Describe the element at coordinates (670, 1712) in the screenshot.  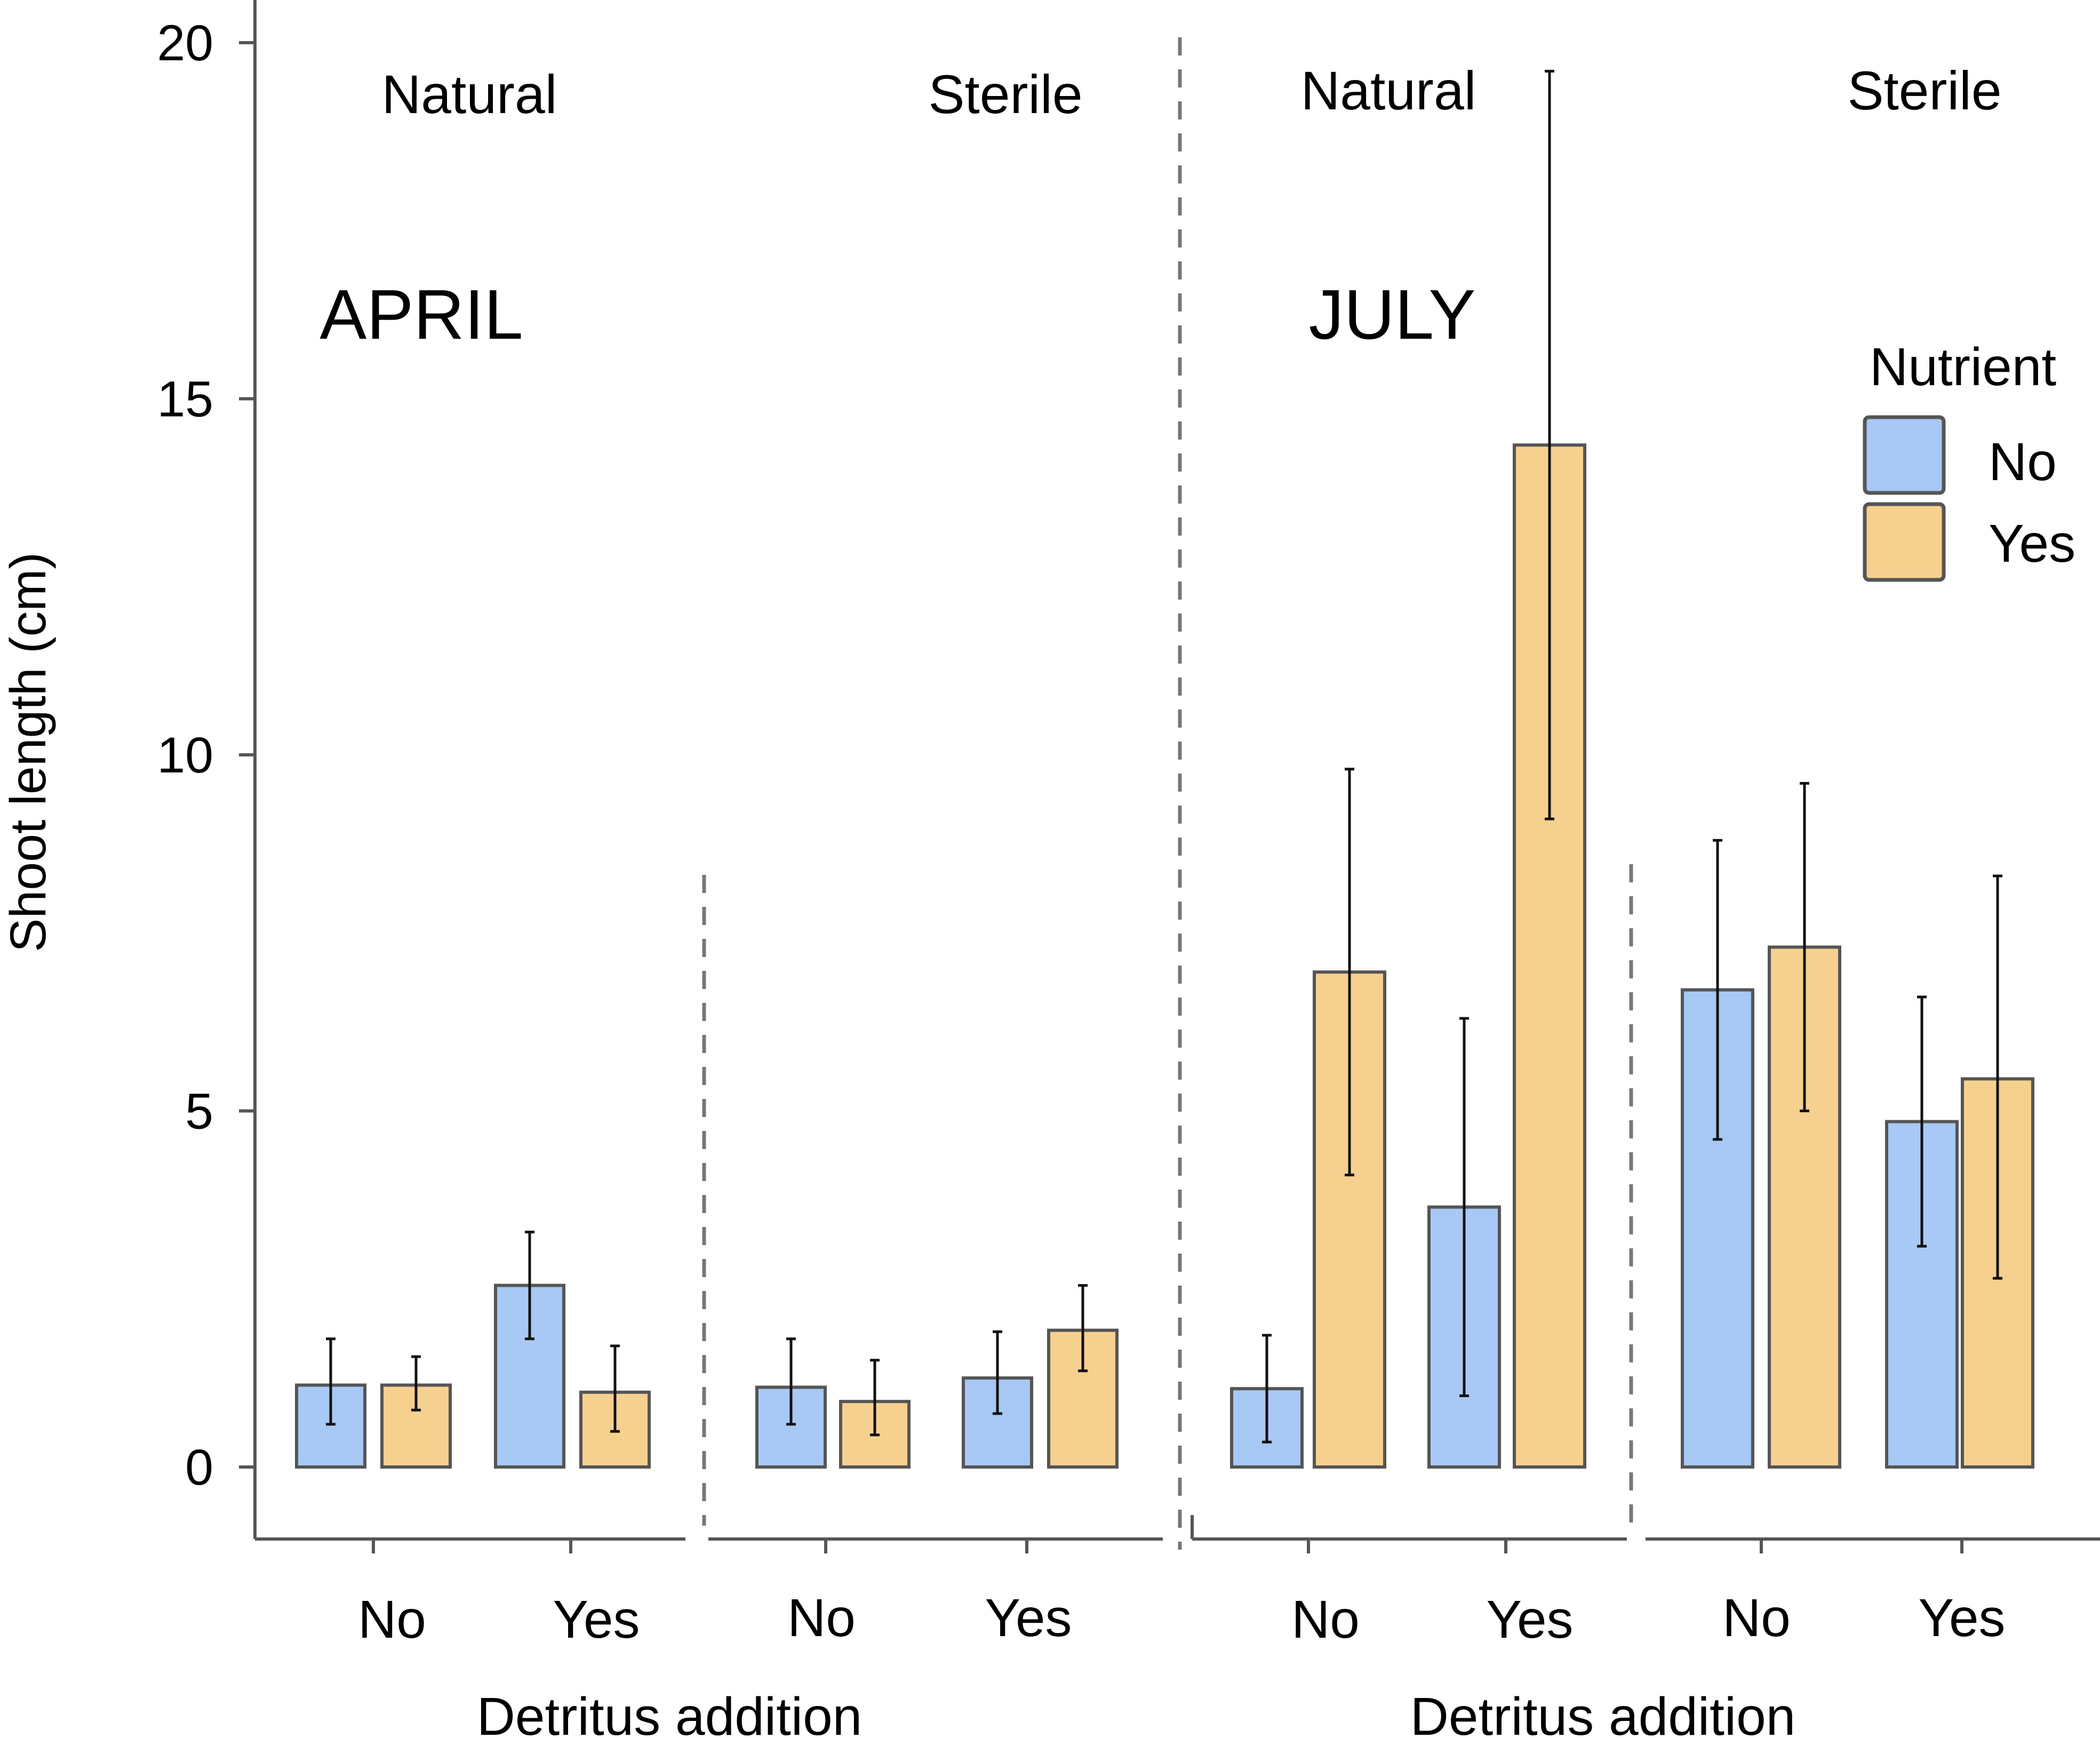
I see `x-axis-label-april: Detritus addition` at that location.